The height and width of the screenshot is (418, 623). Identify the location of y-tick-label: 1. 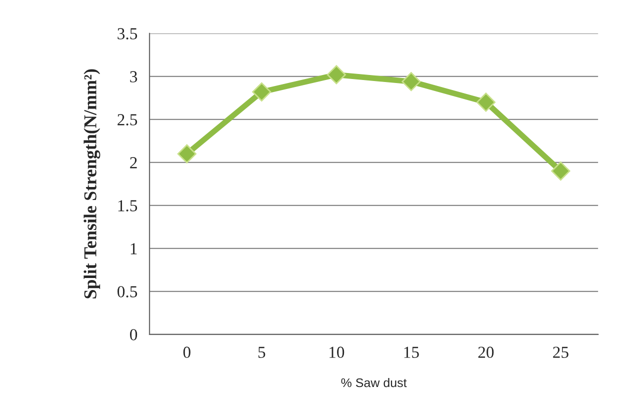
(133, 248).